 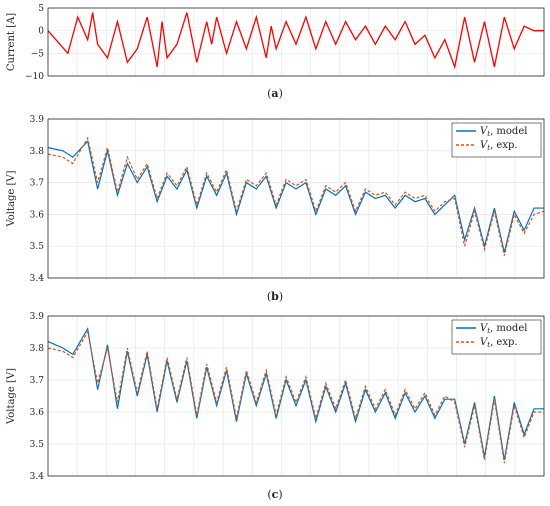 I want to click on panel-c-ytick-label: 3.6, so click(x=37, y=413).